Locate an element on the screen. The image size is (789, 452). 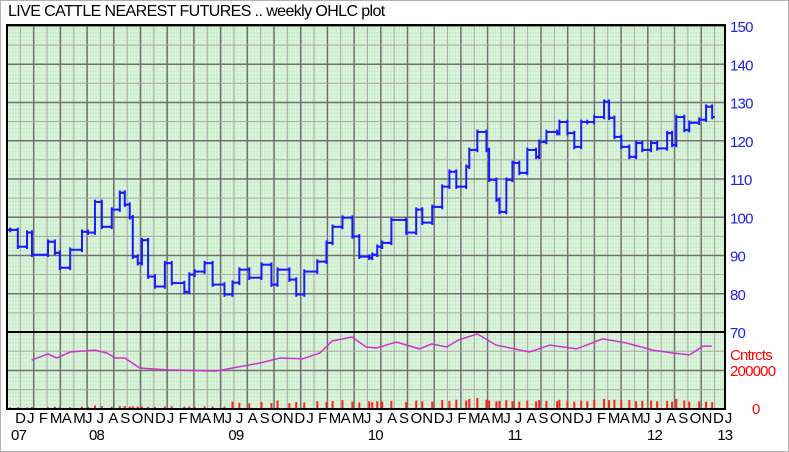
open-interest-polyline is located at coordinates (371, 352).